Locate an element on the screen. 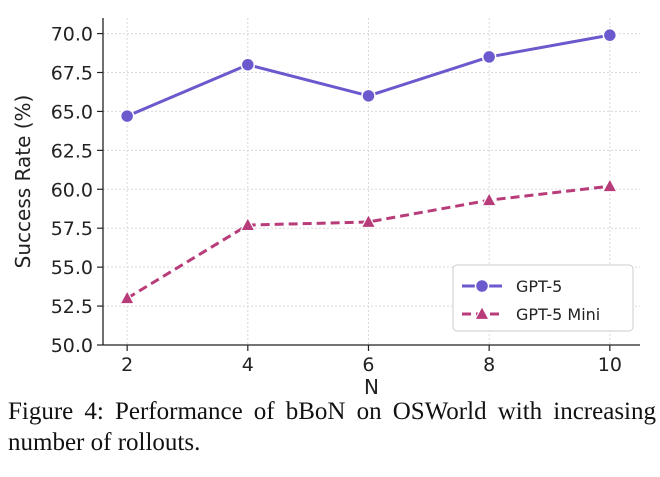 Image resolution: width=660 pixels, height=477 pixels. y-tick-label: 60.0 is located at coordinates (72, 190).